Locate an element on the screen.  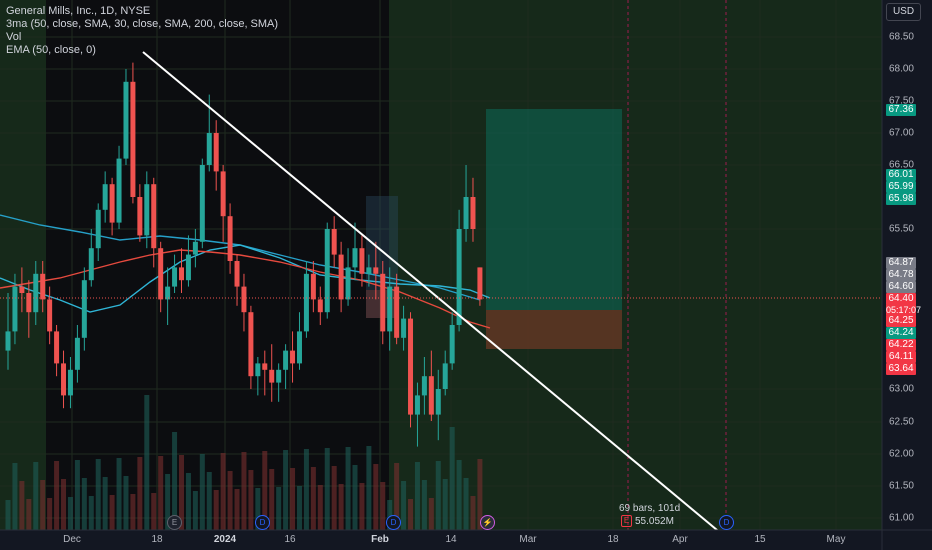
price-tick: 61.00 is located at coordinates (901, 518).